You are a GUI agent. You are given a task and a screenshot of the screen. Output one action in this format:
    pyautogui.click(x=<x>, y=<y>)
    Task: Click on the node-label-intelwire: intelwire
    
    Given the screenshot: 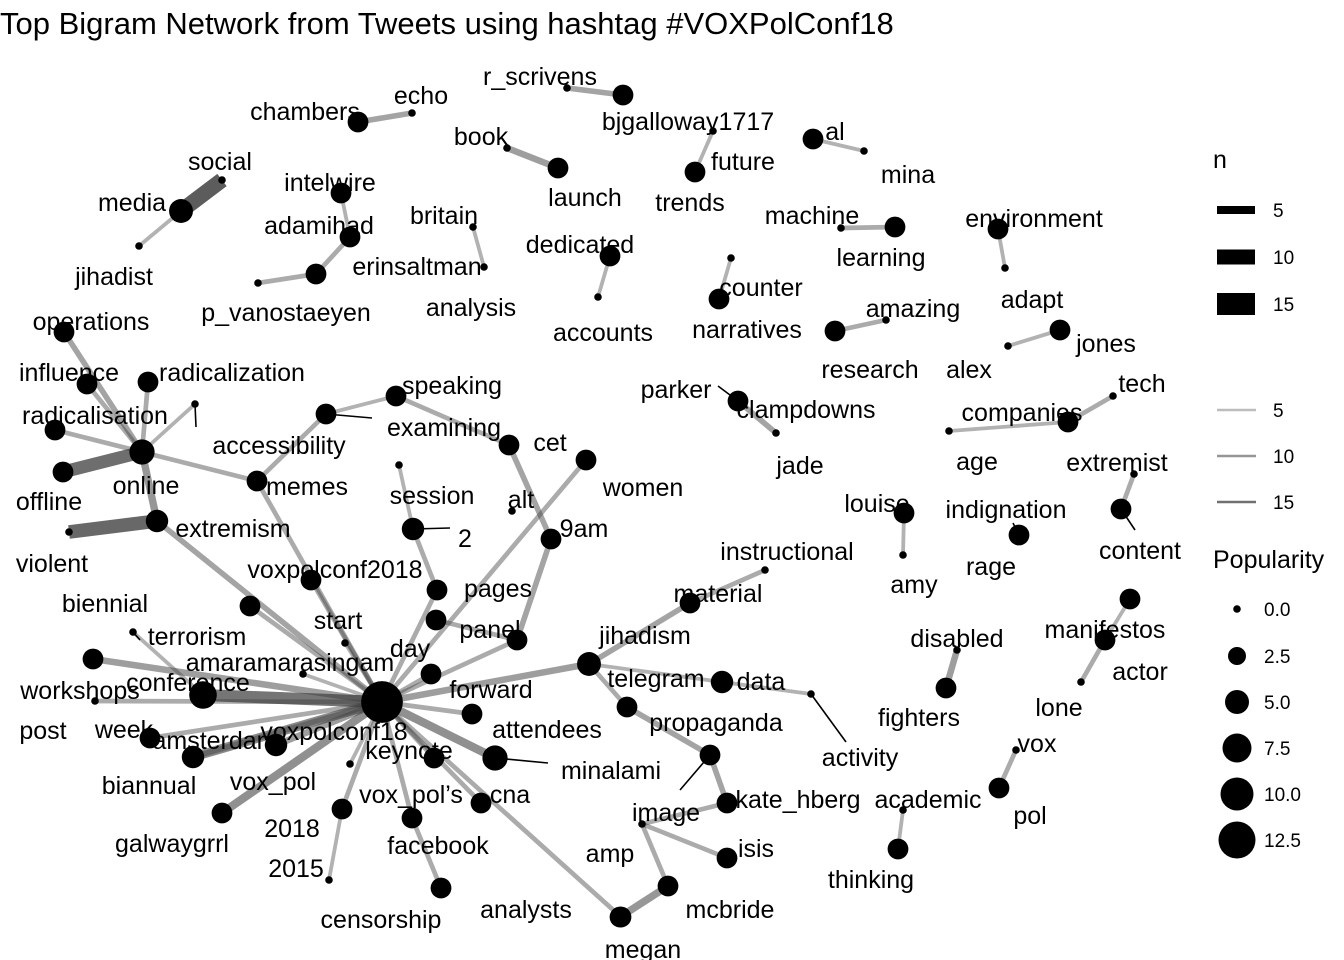 What is the action you would take?
    pyautogui.click(x=330, y=183)
    